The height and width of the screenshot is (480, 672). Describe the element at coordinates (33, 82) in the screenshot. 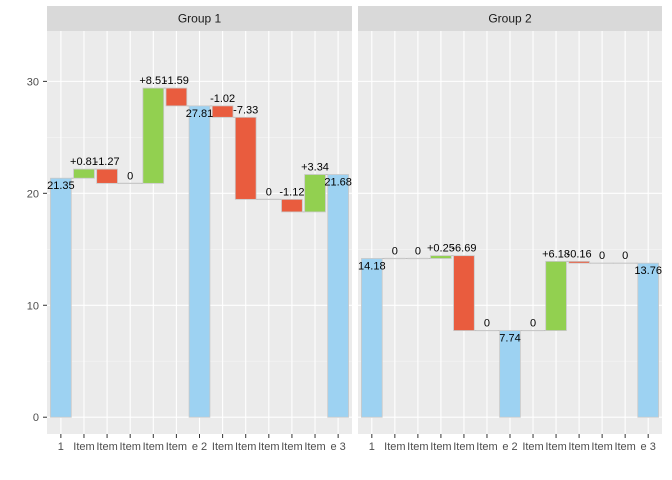

I see `y-tick-label: 30` at that location.